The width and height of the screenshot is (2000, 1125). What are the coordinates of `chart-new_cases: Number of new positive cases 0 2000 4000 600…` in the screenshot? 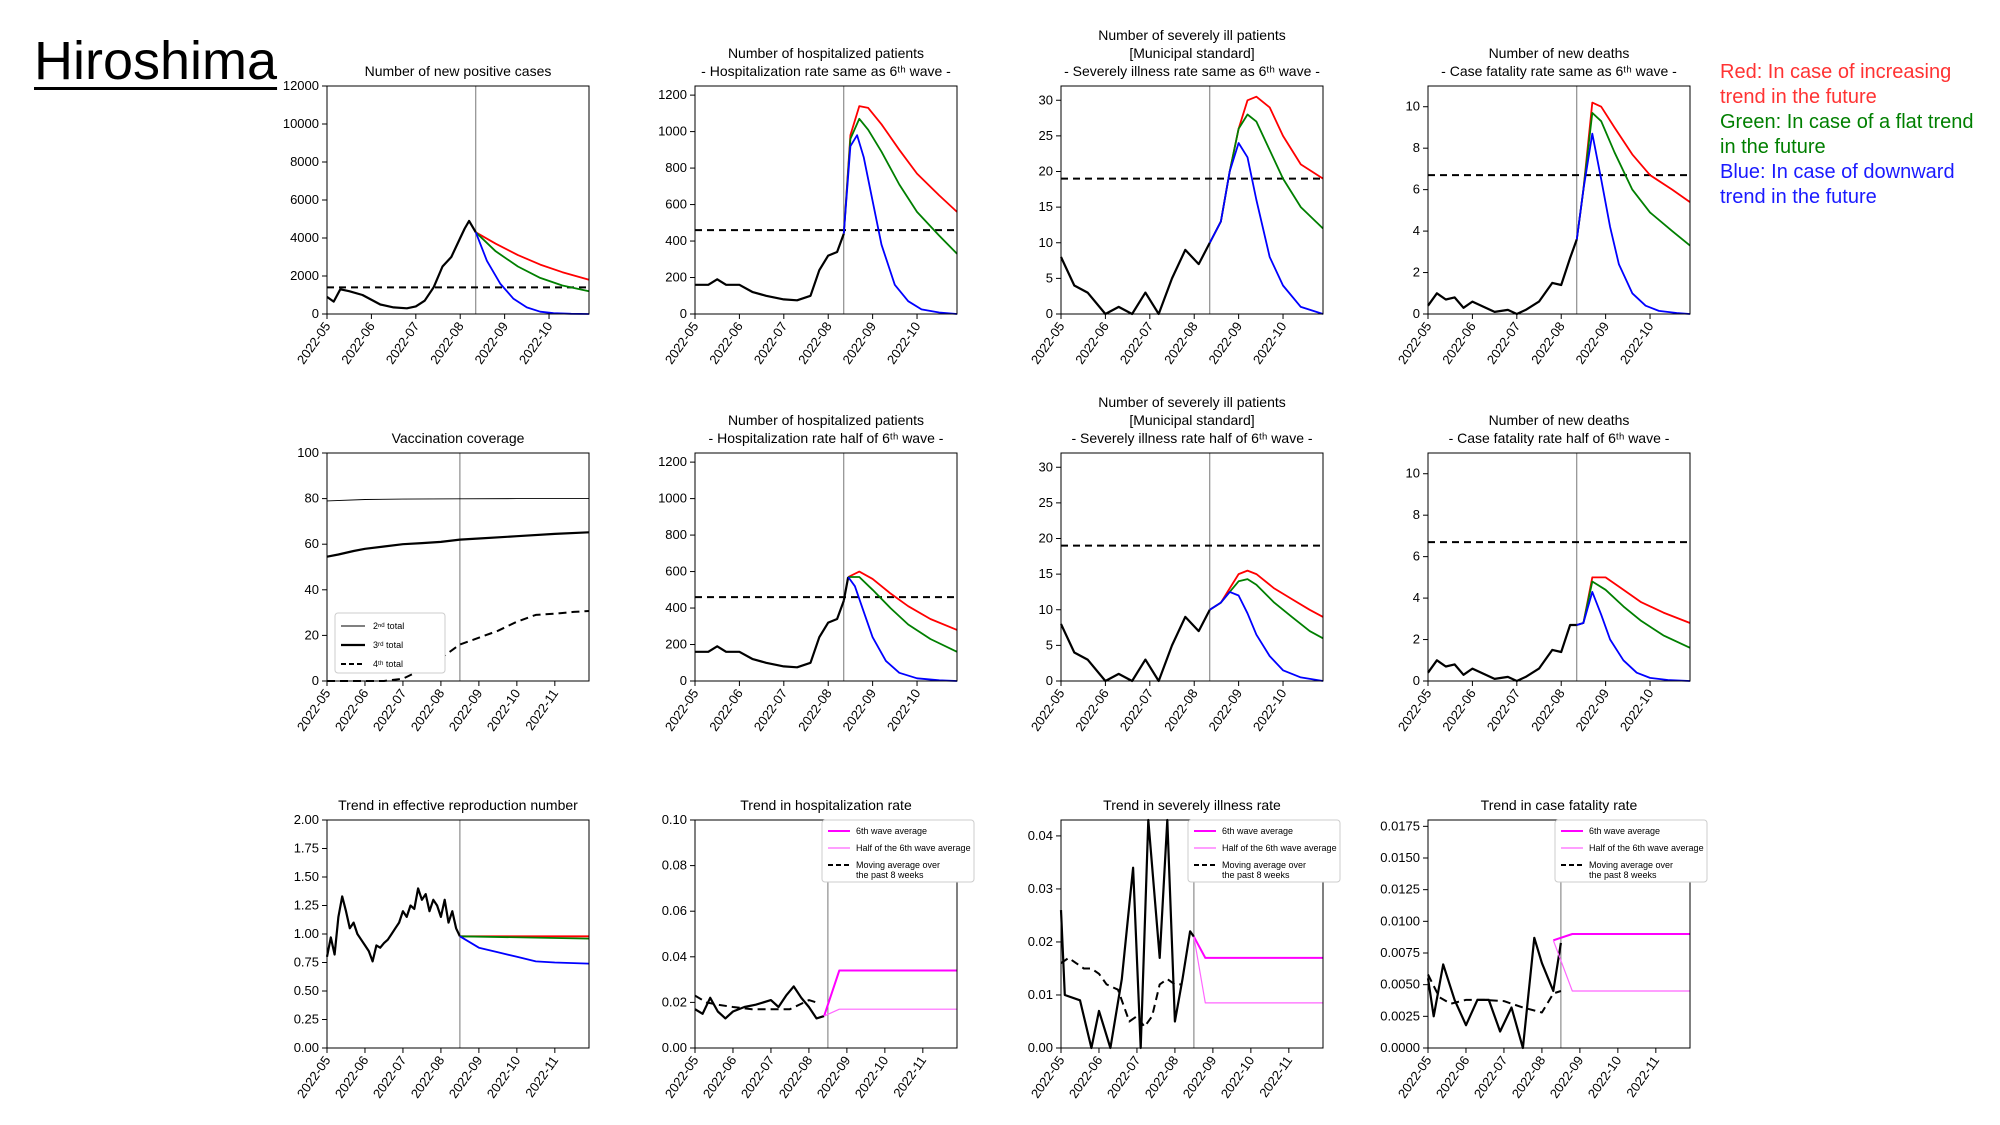 It's located at (436, 215).